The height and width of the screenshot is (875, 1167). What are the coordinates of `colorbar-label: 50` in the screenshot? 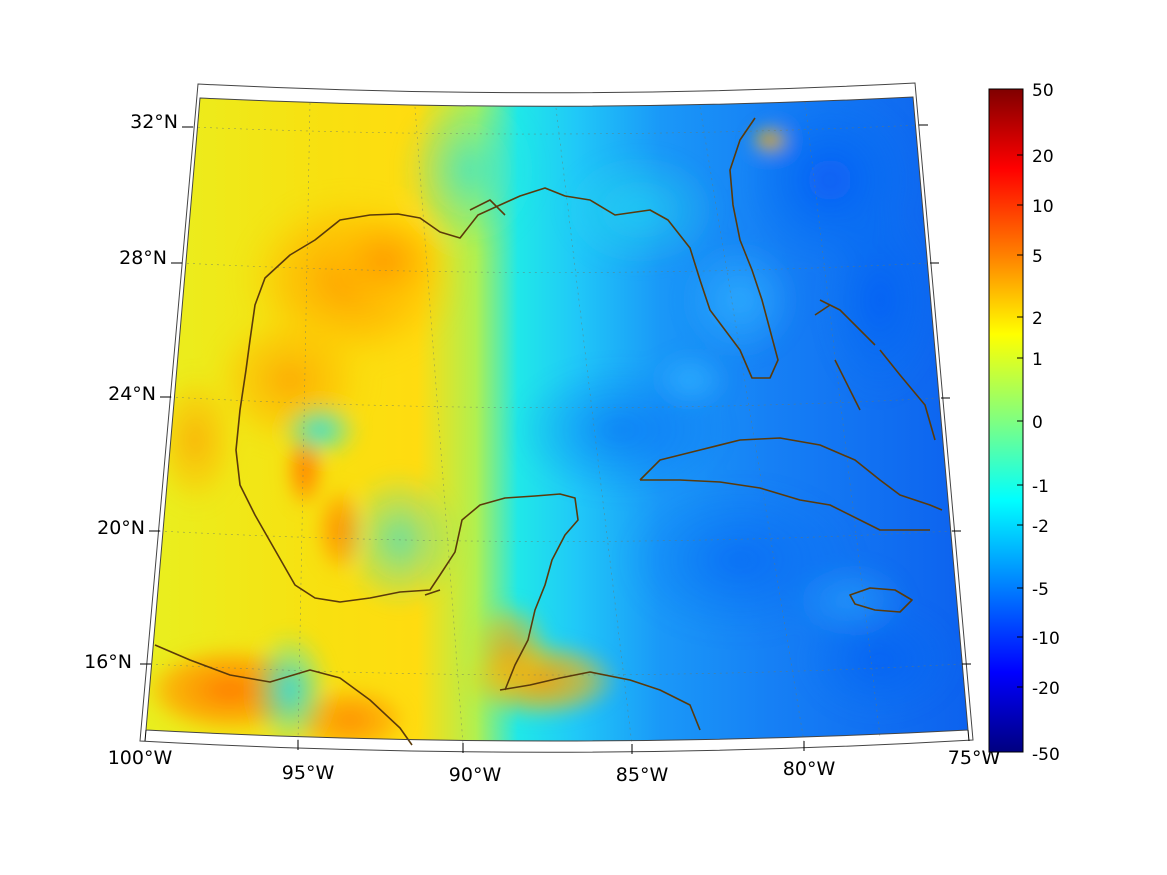 It's located at (1043, 91).